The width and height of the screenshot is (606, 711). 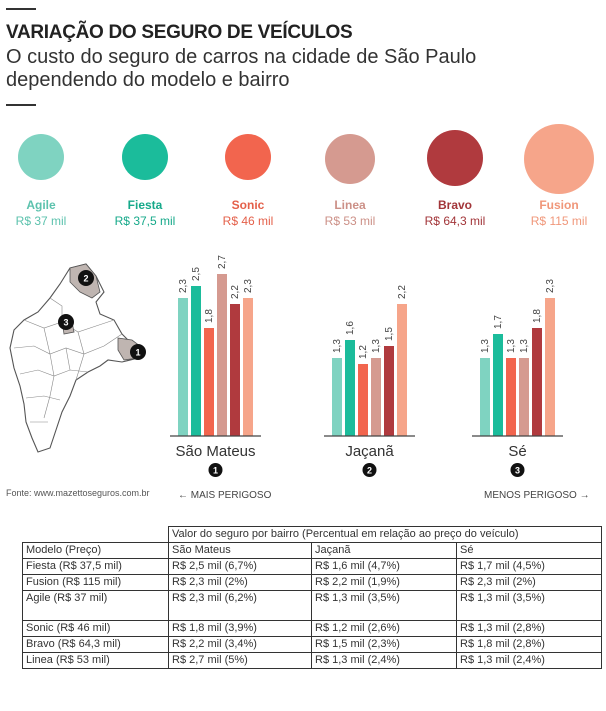 What do you see at coordinates (240, 628) in the screenshot?
I see `table-cell-value: R$ 1,8 mil (3,9%)` at bounding box center [240, 628].